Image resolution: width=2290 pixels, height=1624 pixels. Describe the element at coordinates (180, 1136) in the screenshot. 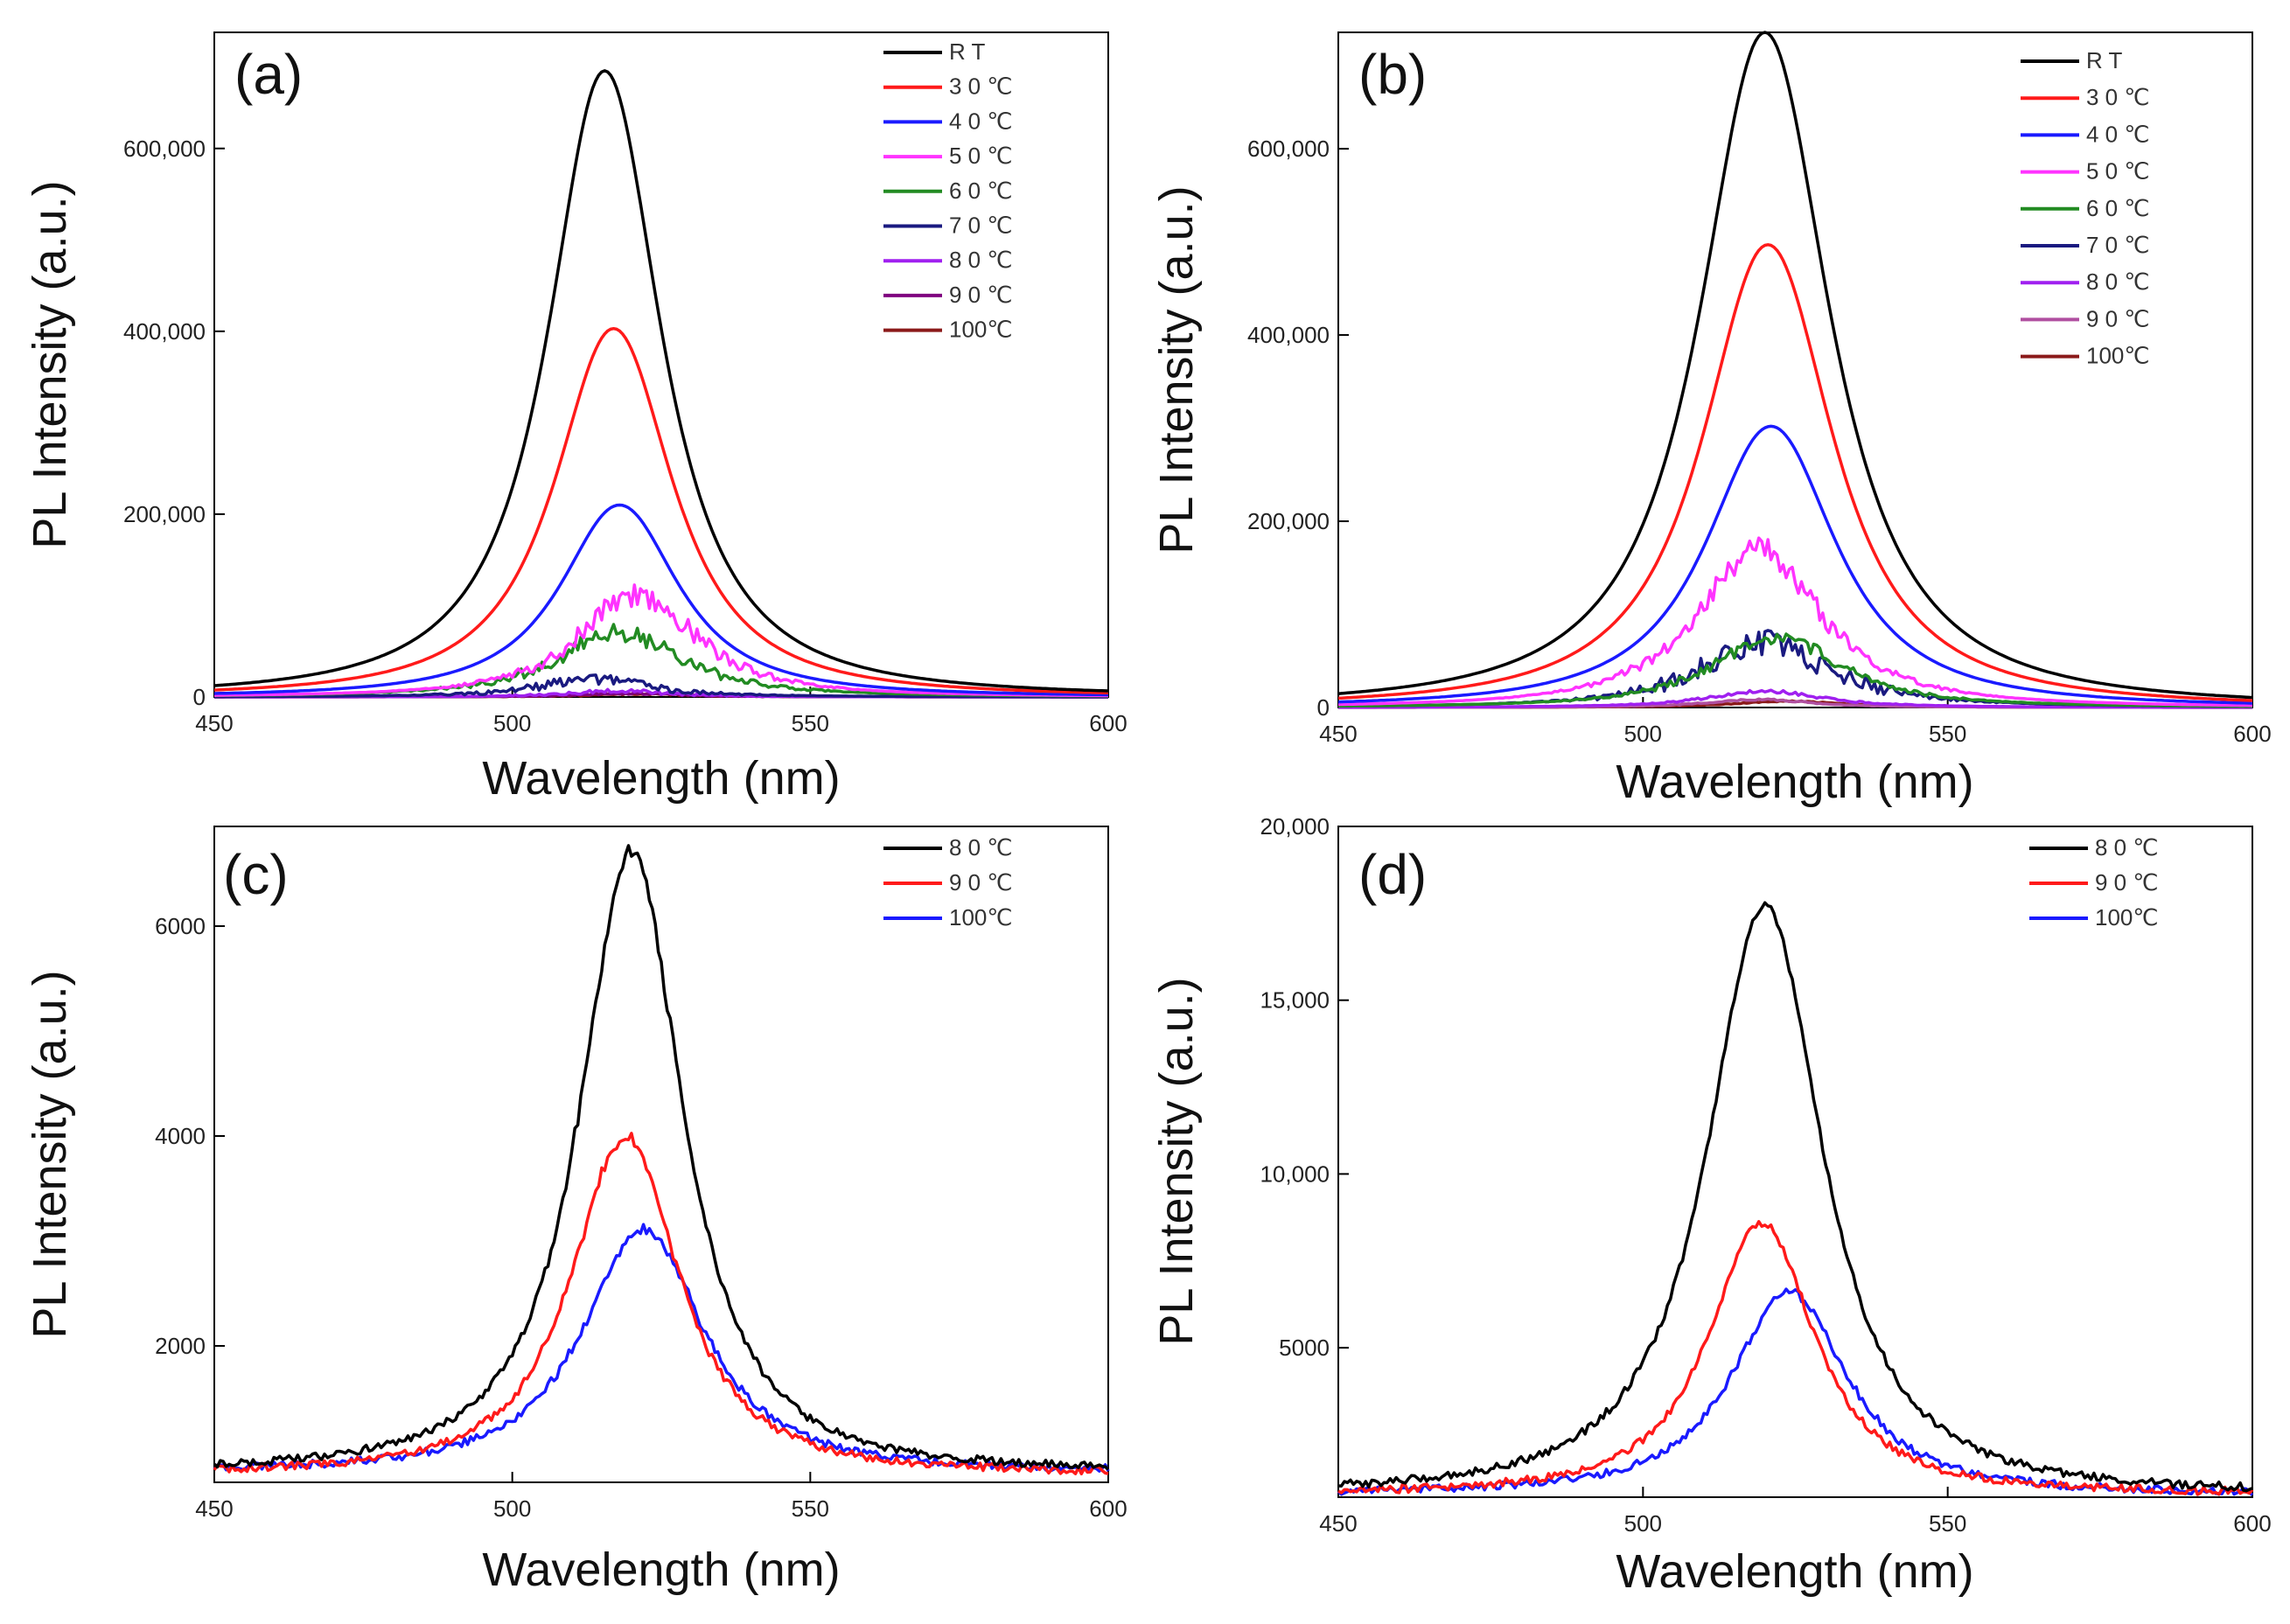

I see `y-tick-label: 4000` at that location.